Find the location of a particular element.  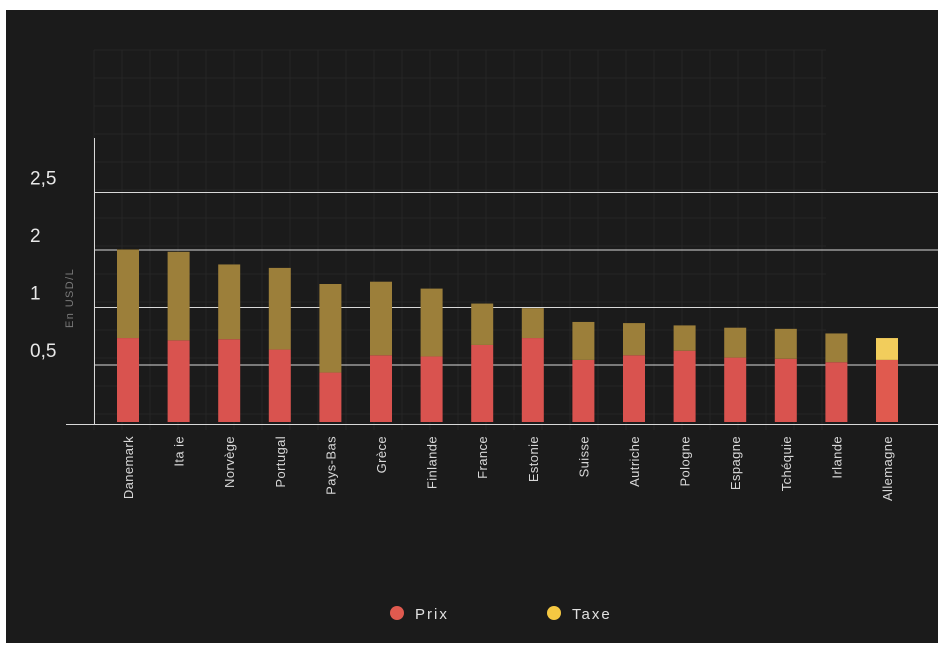

x-tick-label: Danemark is located at coordinates (128, 467).